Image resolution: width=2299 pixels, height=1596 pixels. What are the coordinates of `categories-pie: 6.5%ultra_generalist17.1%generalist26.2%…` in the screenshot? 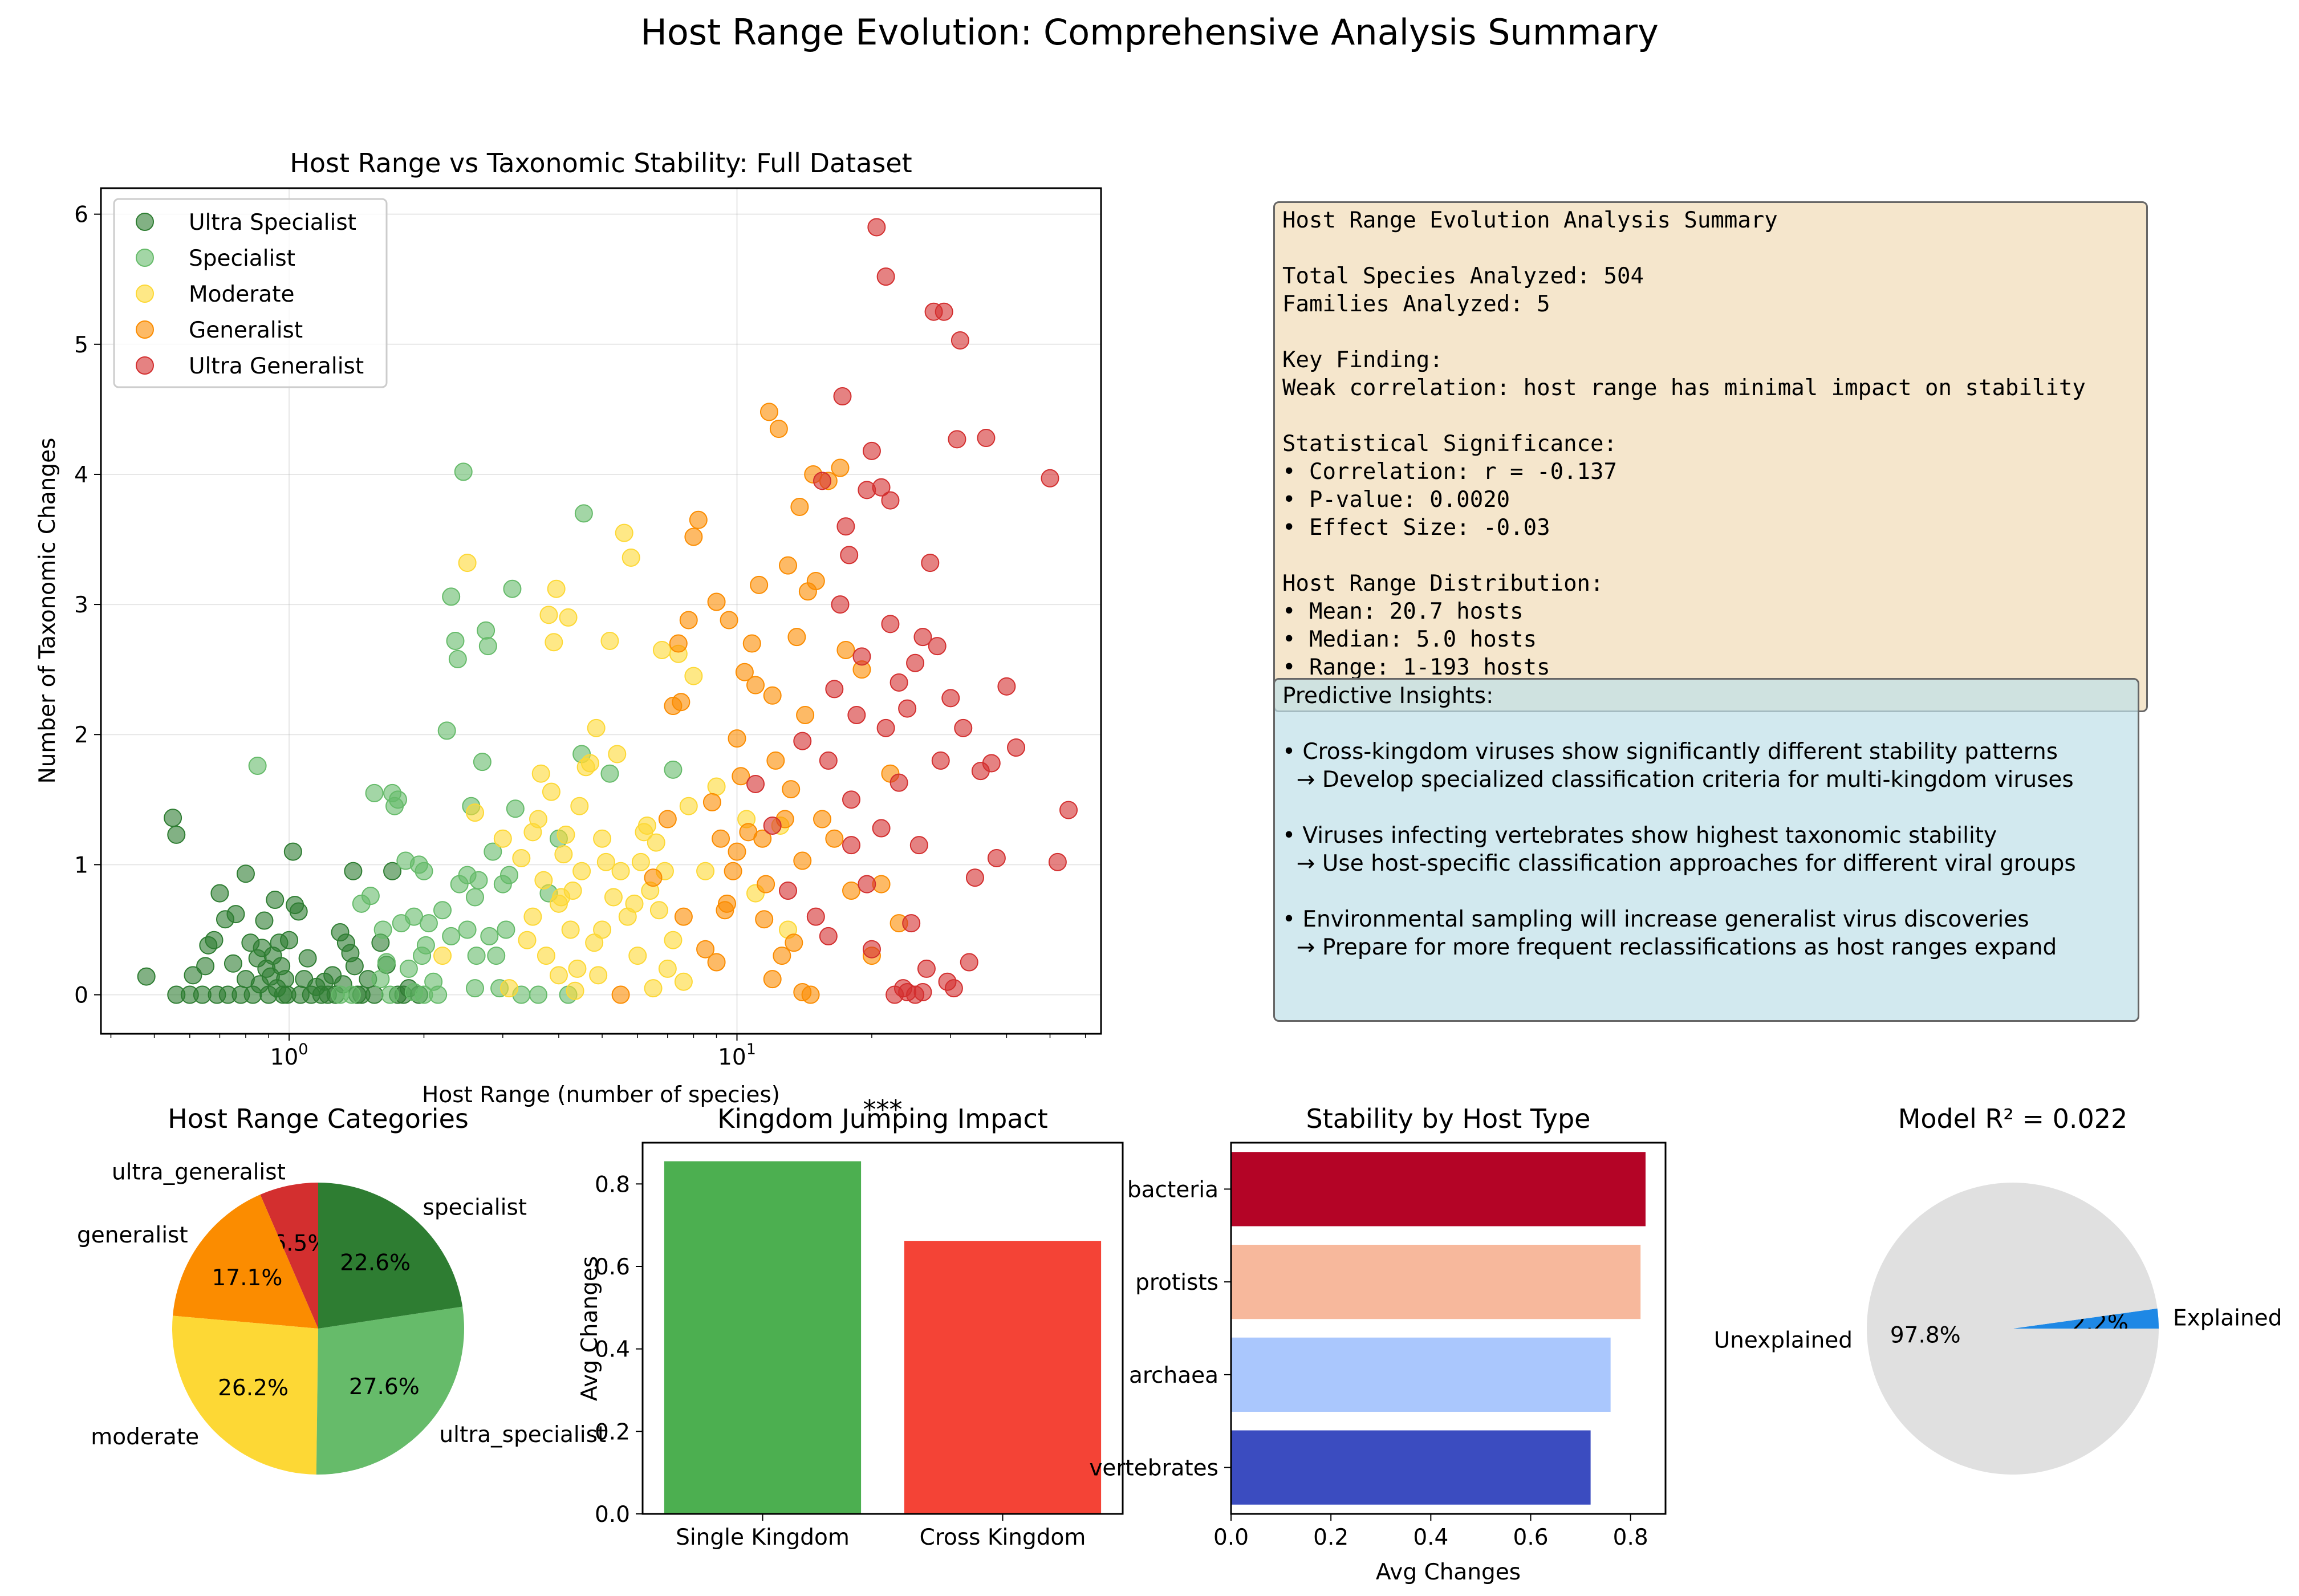 It's located at (341, 1317).